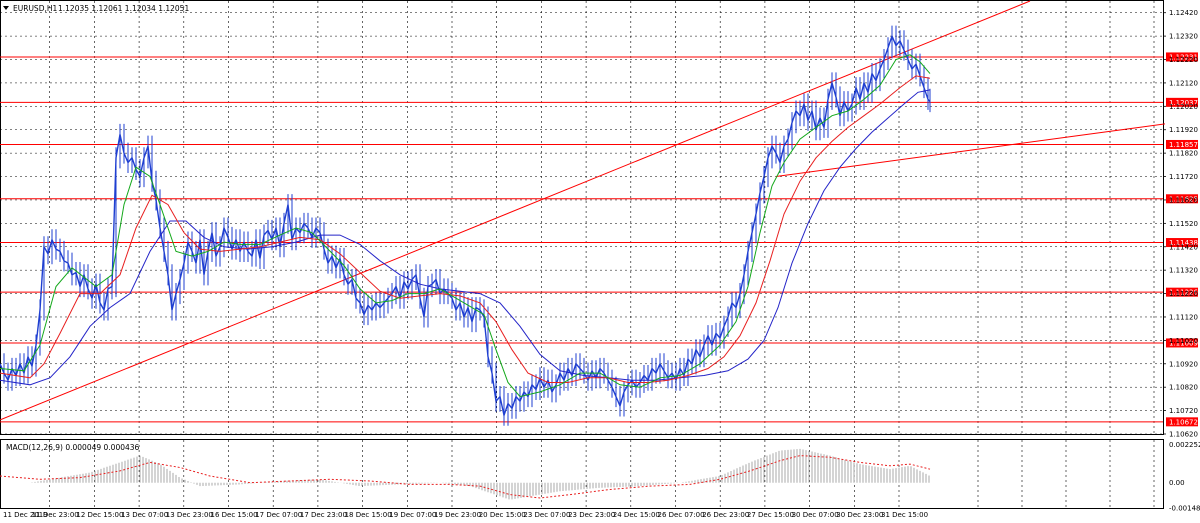 The height and width of the screenshot is (523, 1200). Describe the element at coordinates (99, 515) in the screenshot. I see `time-axis-label: 12 Dec 15:00` at that location.